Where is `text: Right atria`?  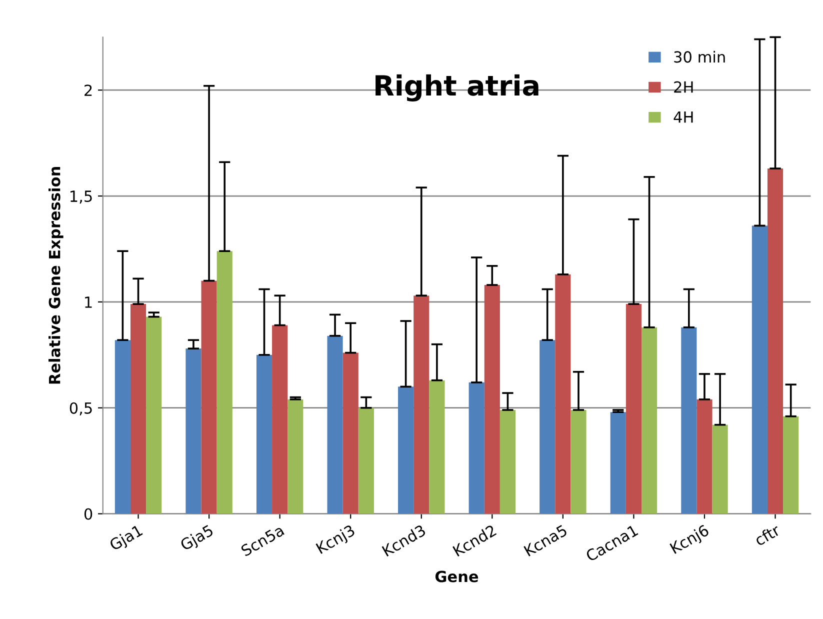
text: Right atria is located at coordinates (457, 88).